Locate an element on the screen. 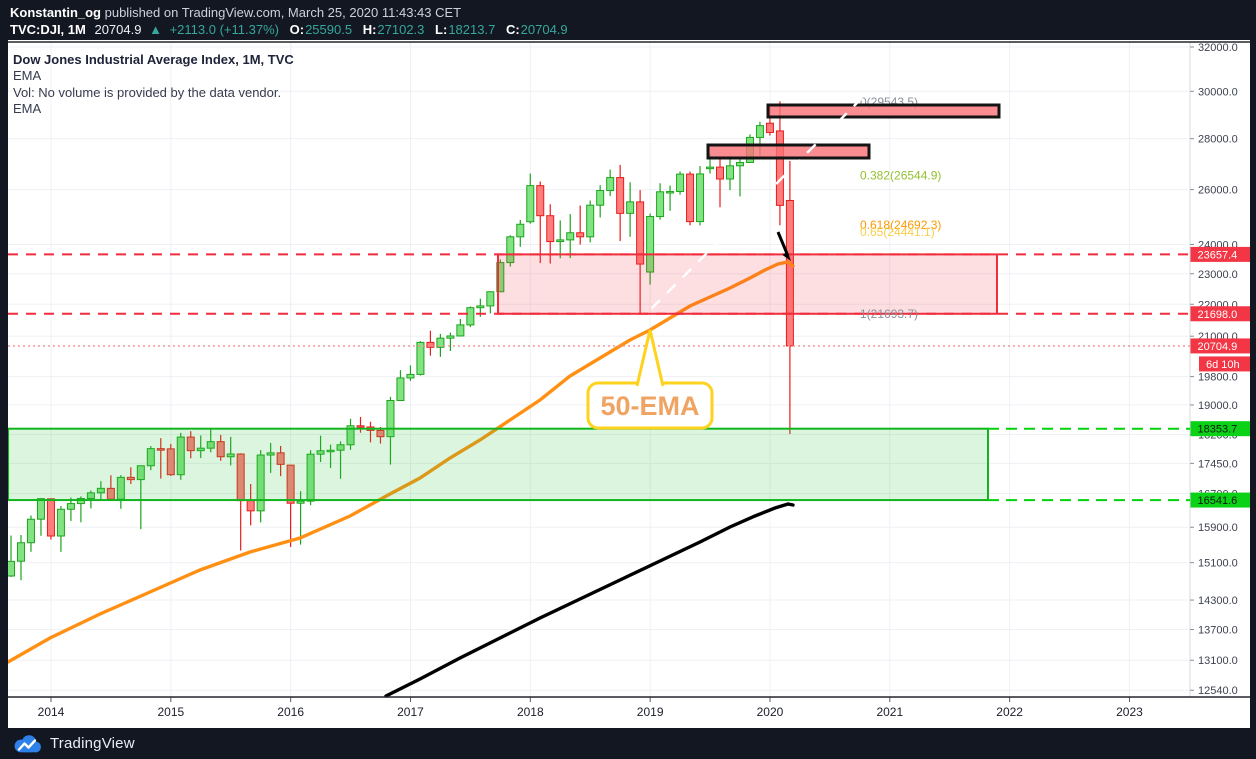 Image resolution: width=1256 pixels, height=759 pixels. svg-text: 2020 is located at coordinates (770, 712).